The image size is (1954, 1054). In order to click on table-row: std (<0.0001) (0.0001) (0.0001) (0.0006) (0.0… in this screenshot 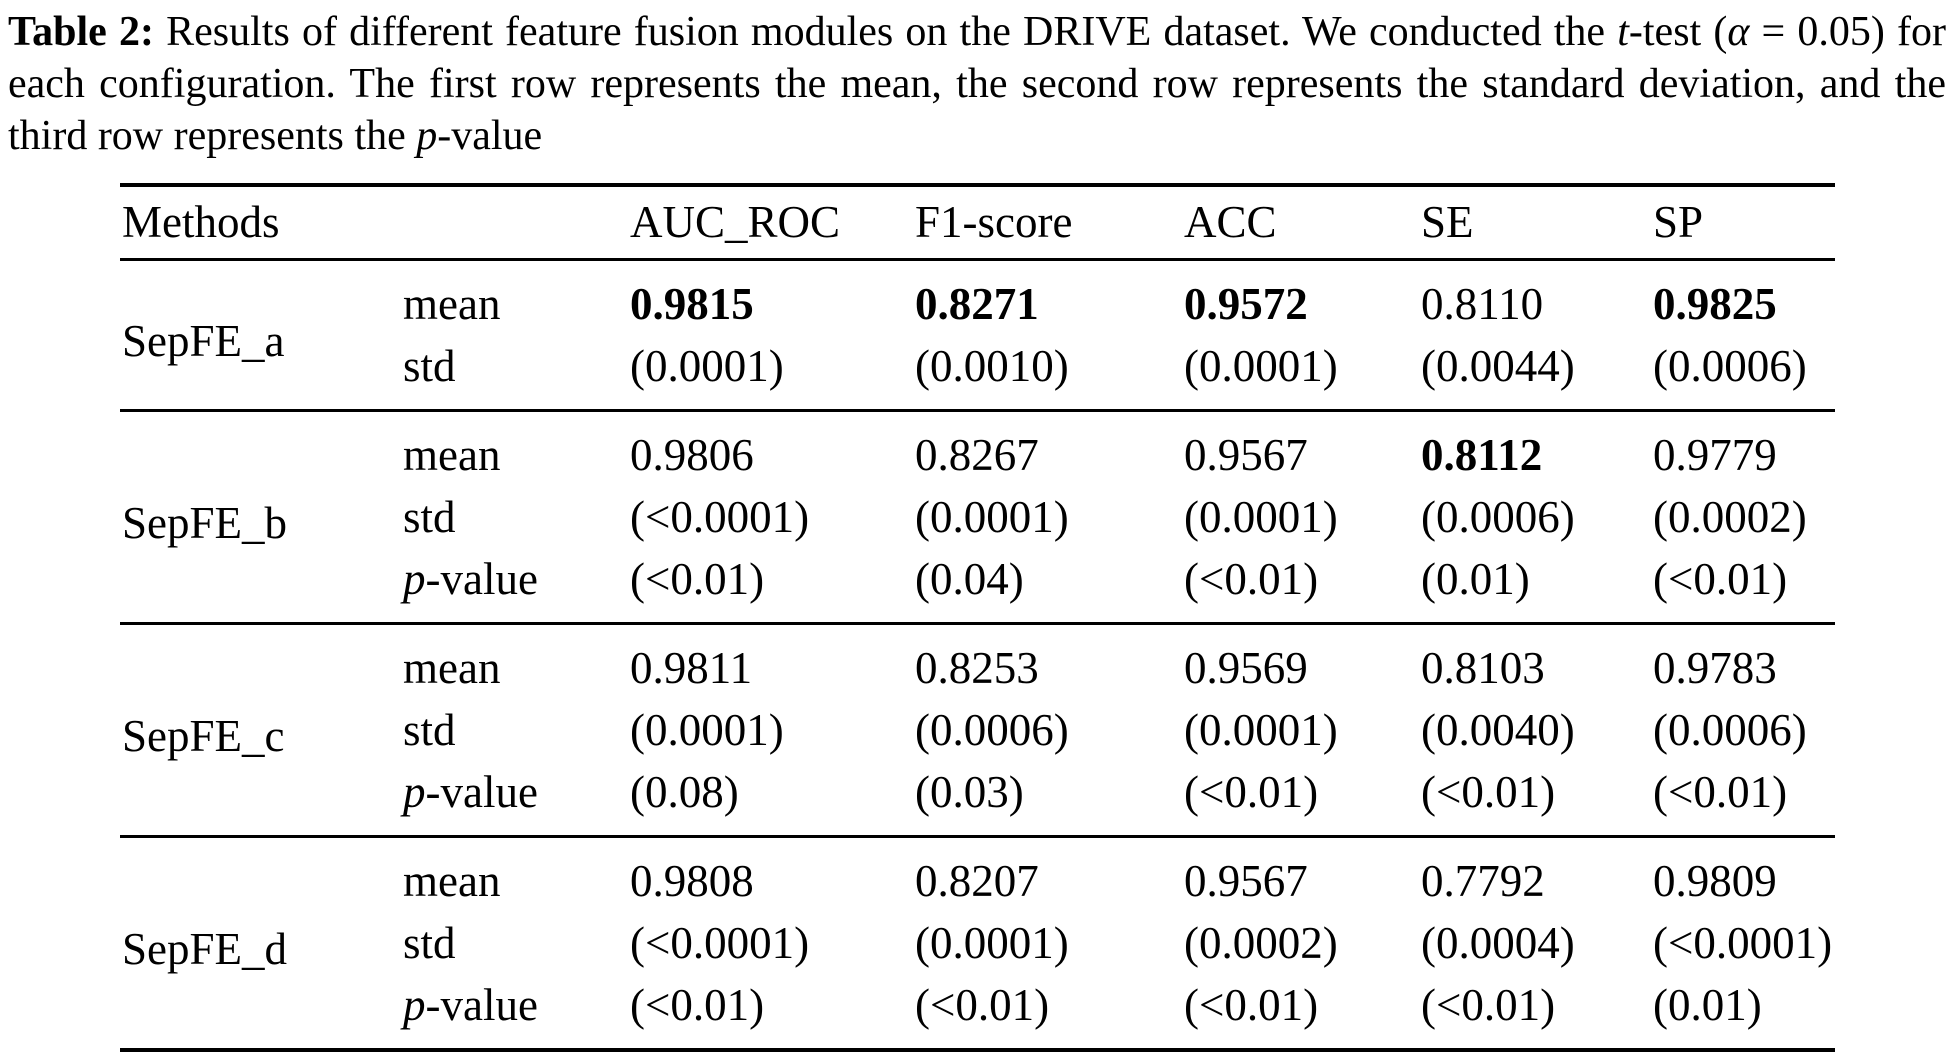, I will do `click(977, 517)`.